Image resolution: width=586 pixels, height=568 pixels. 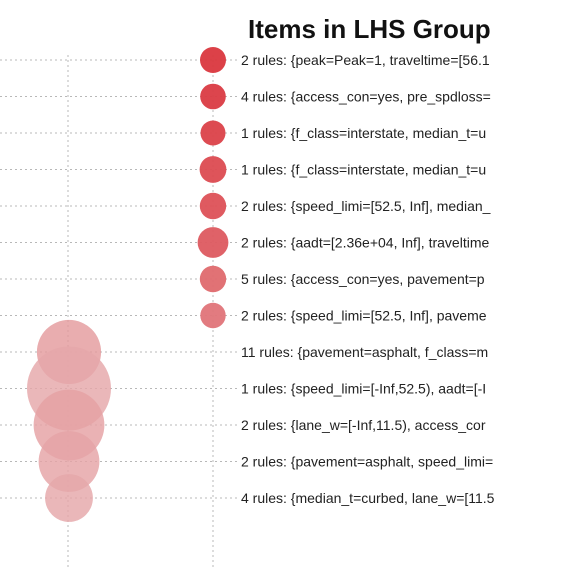 What do you see at coordinates (363, 425) in the screenshot?
I see `row-label: 2 rules: {lane_w=[-Inf,11.5), access_cor` at bounding box center [363, 425].